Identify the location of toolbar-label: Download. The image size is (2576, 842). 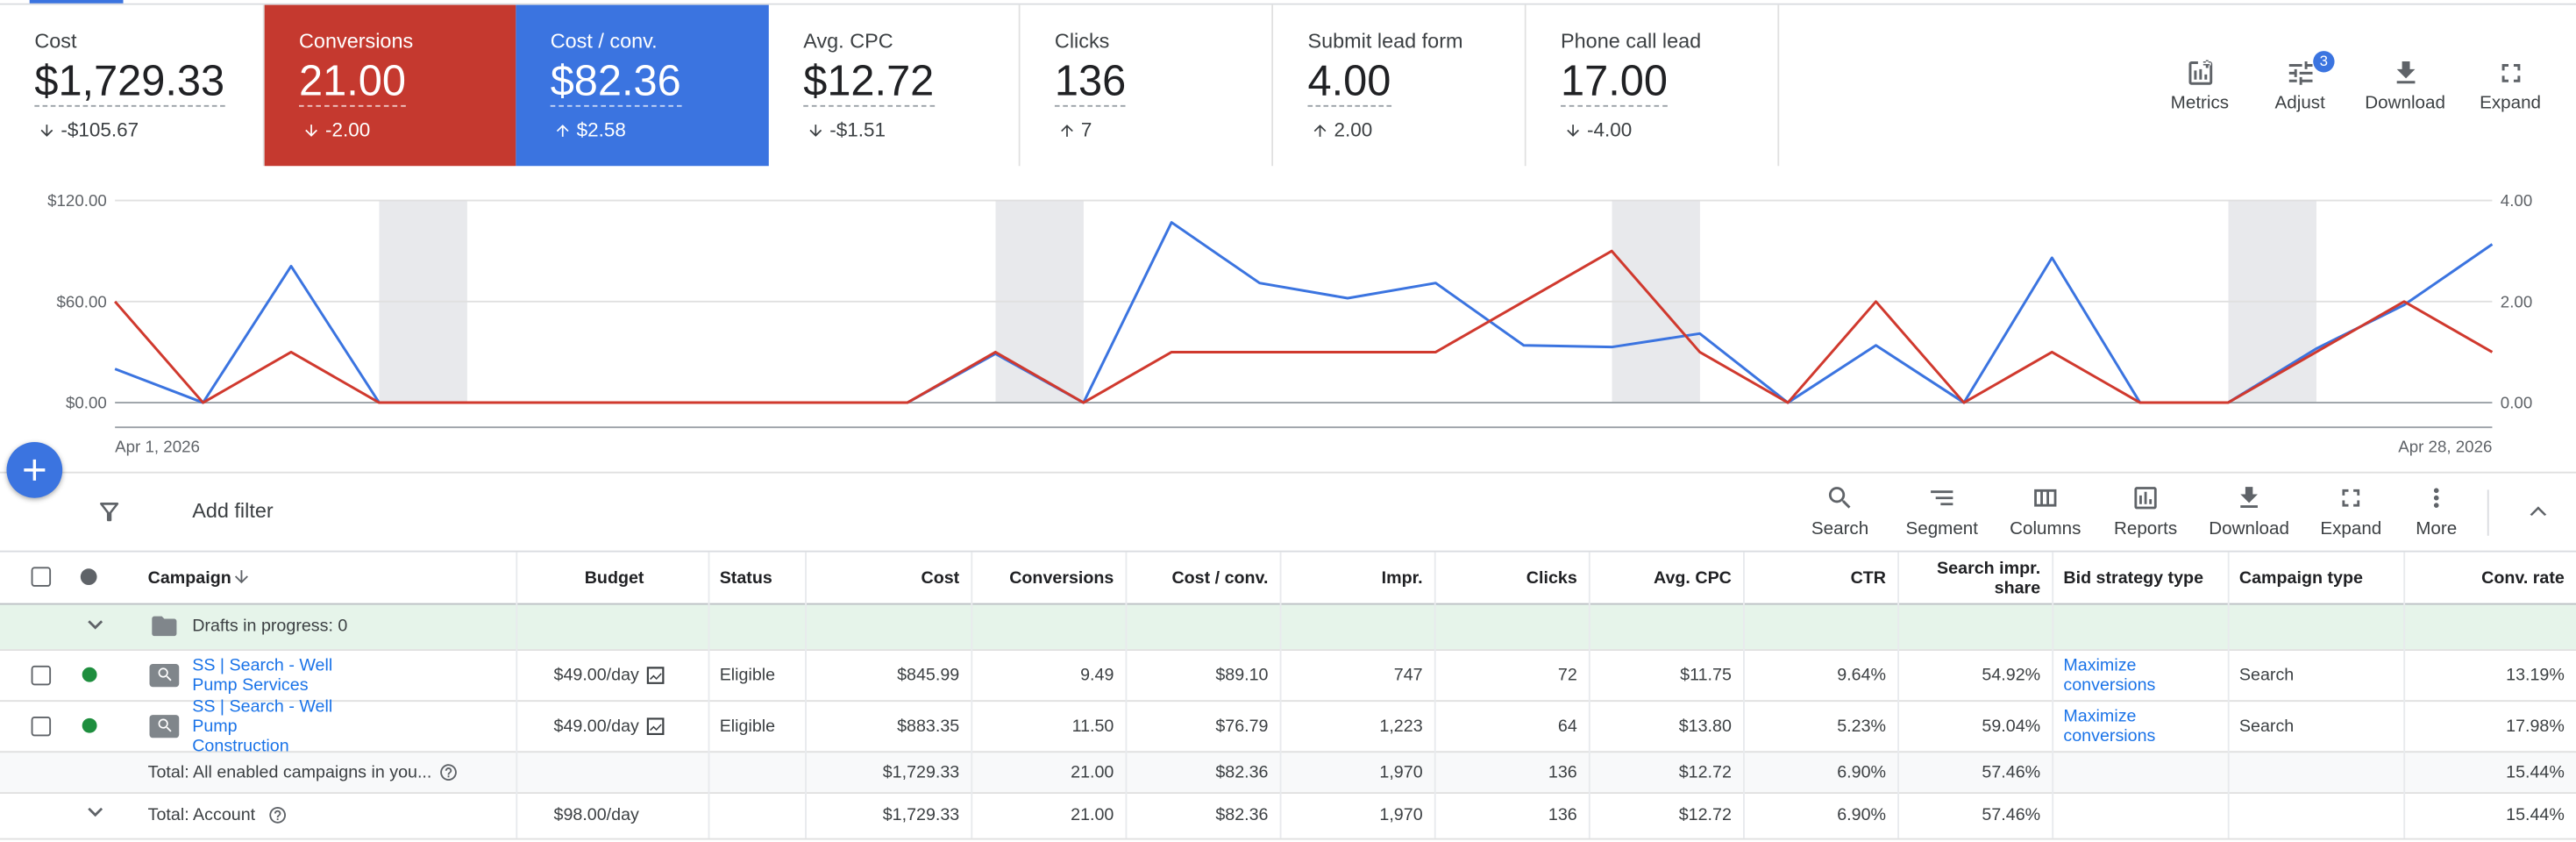
(2405, 103).